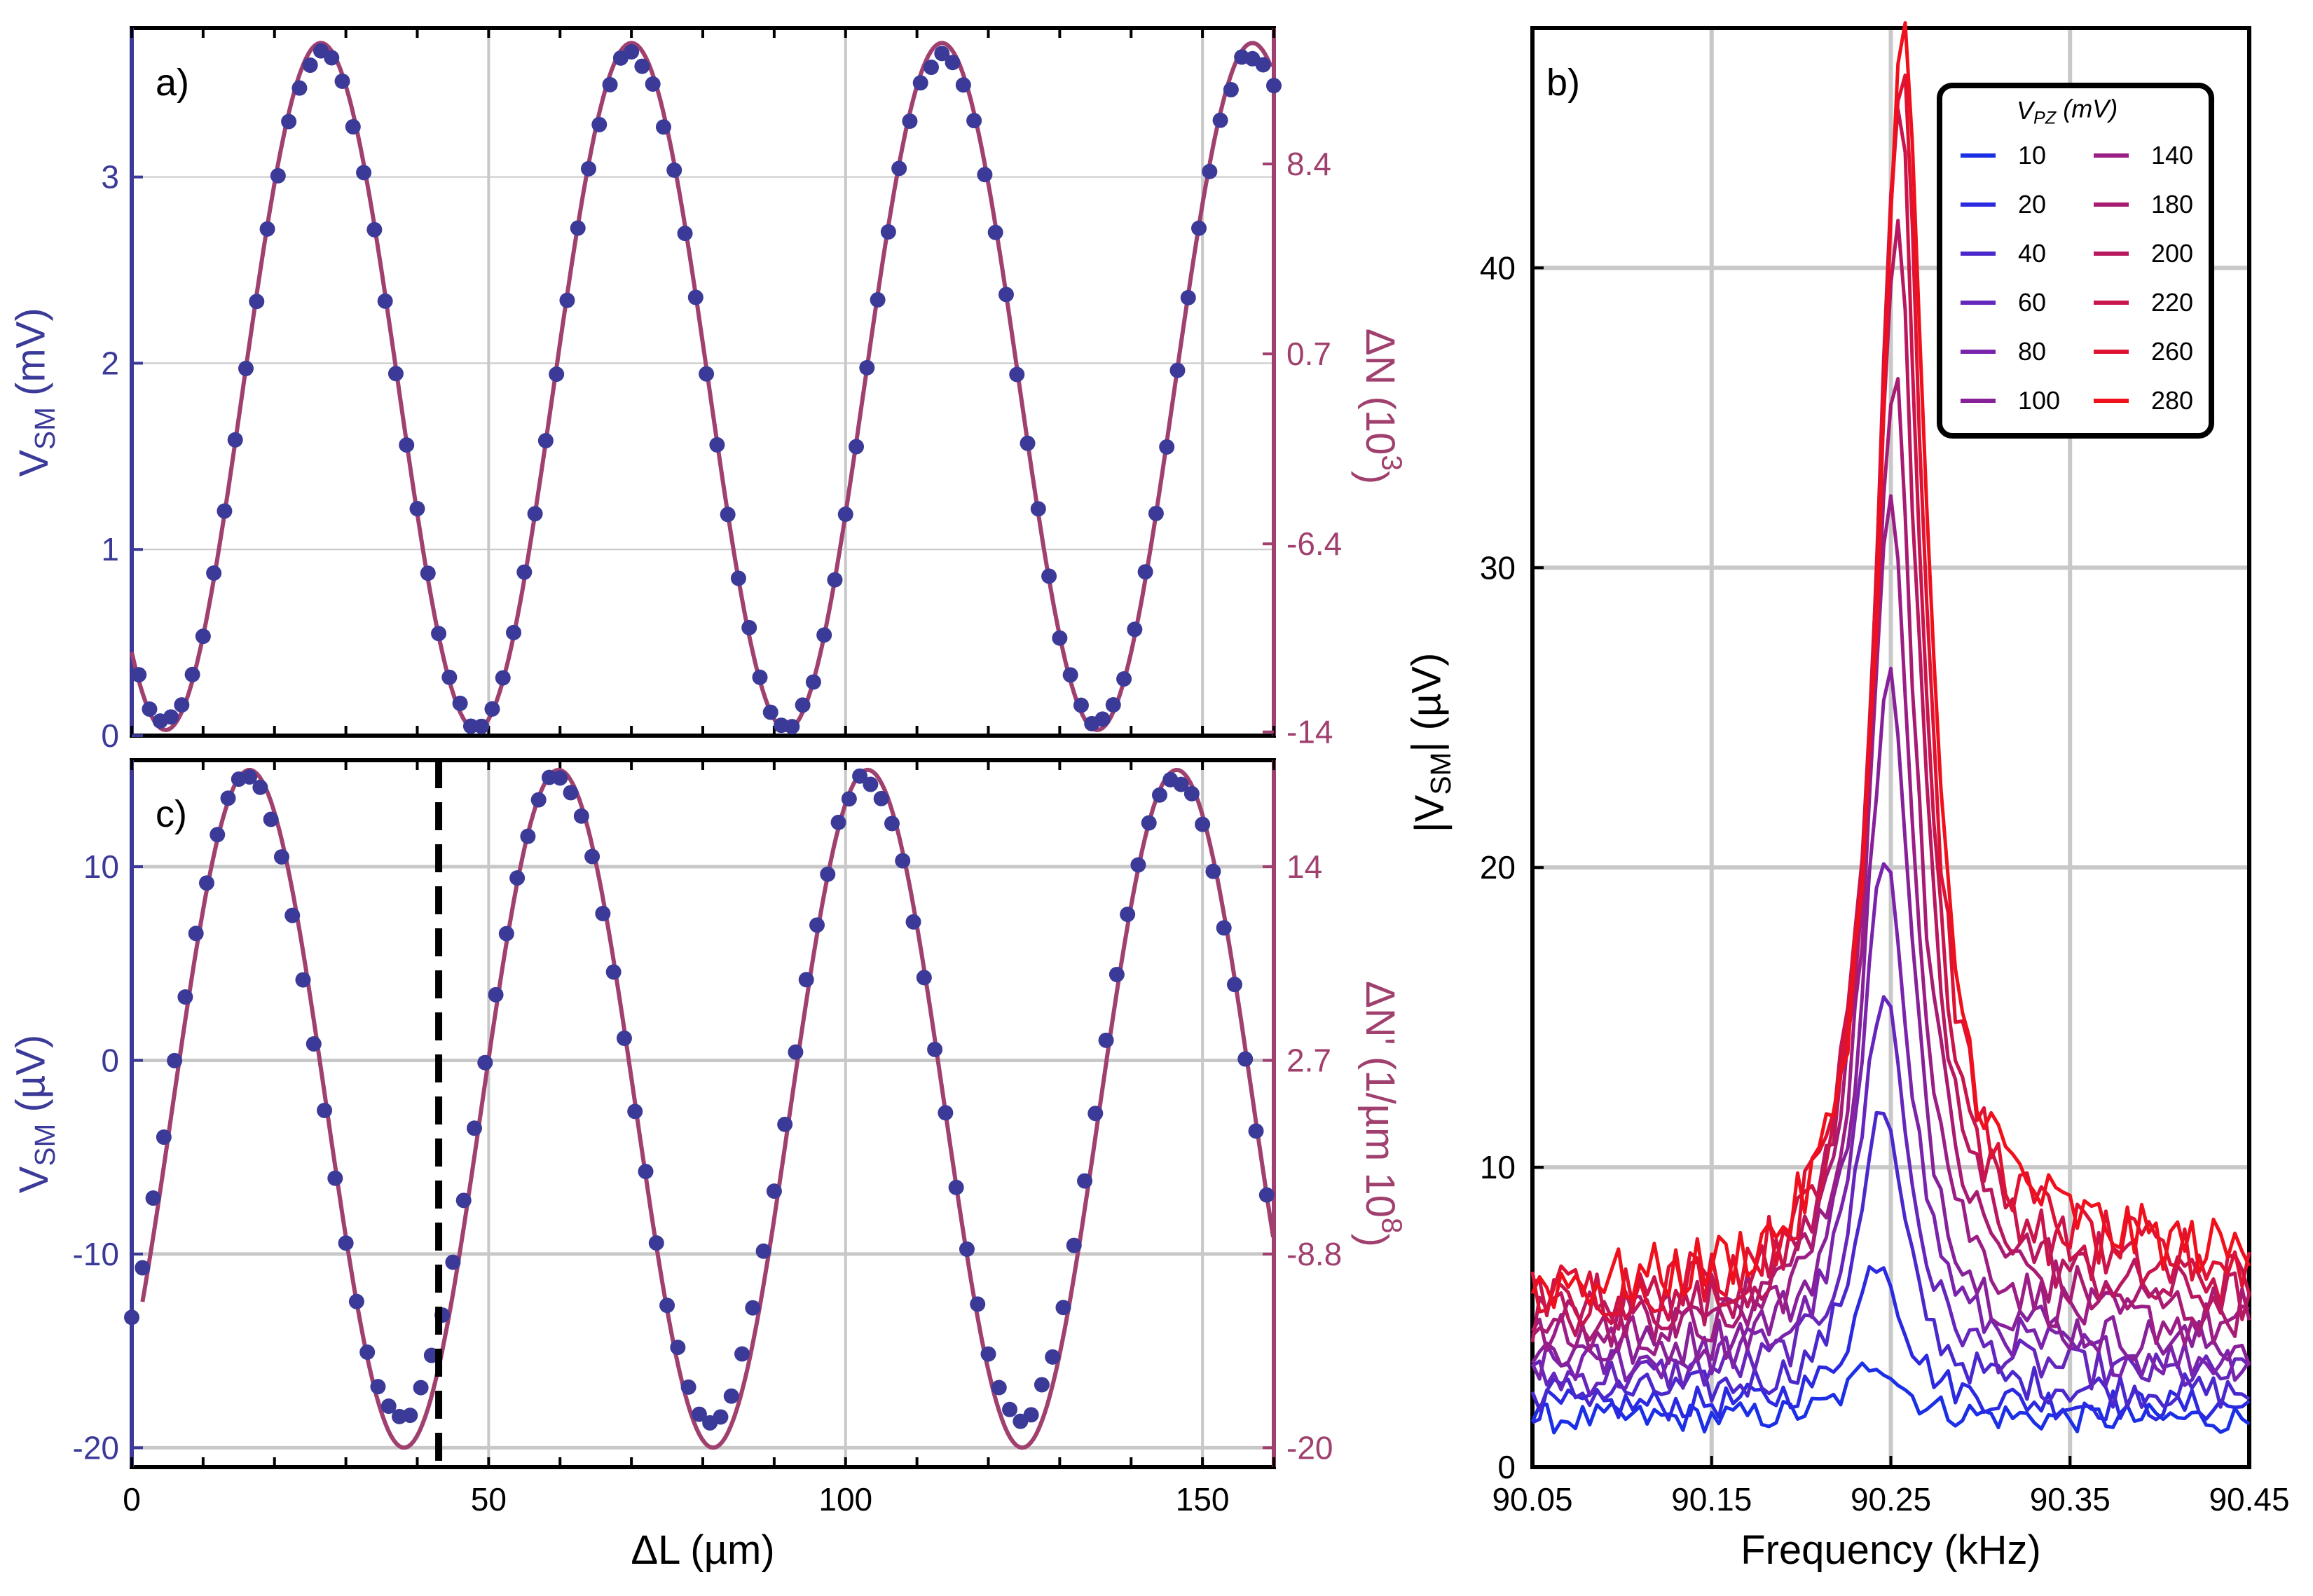  I want to click on y-tick-label: -10, so click(96, 1254).